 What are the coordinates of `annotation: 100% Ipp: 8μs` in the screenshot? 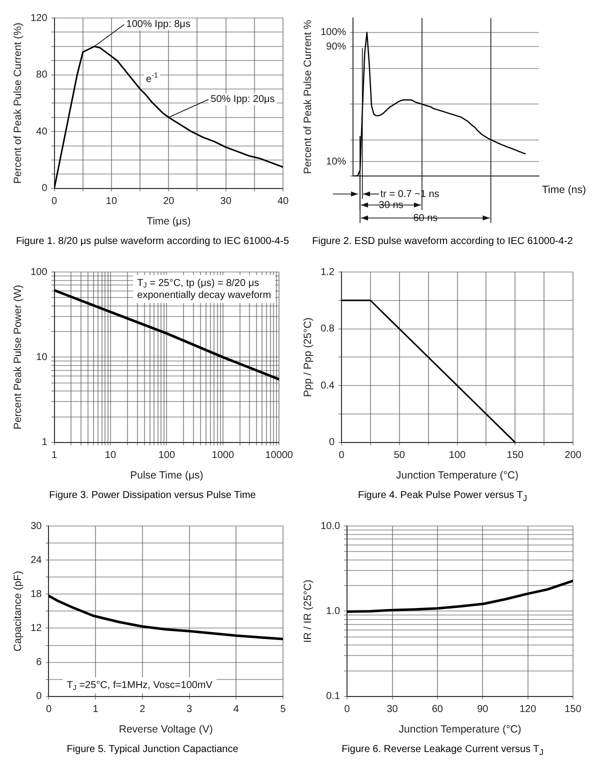 It's located at (158, 24).